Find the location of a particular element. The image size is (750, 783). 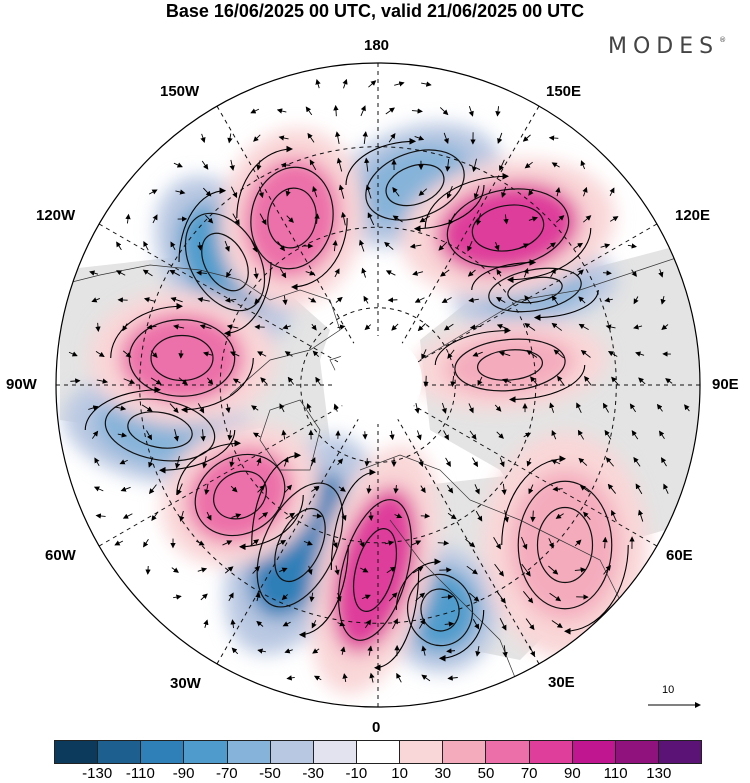

colorbar-tick-label: 10 is located at coordinates (399, 773).